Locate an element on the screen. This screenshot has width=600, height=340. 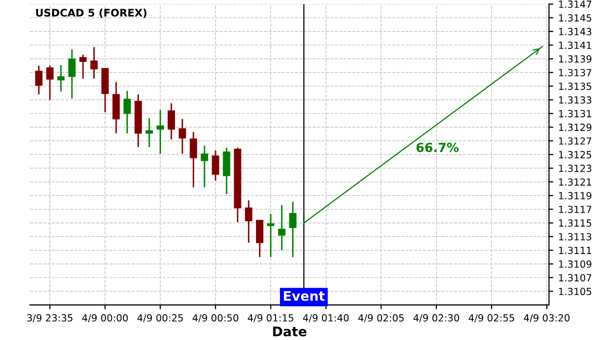
x-tick-label: 4/9 00:25 is located at coordinates (160, 318).